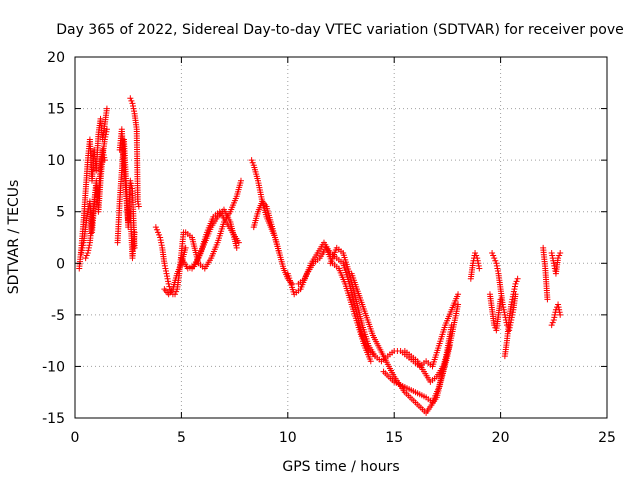 This screenshot has width=640, height=480. I want to click on y-tick-label: 20, so click(56, 58).